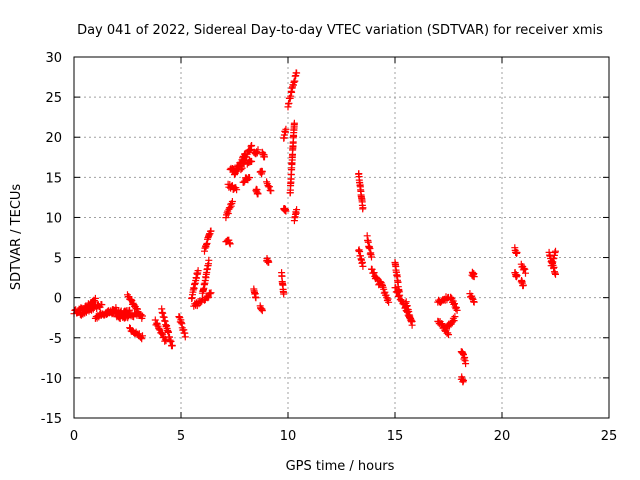  What do you see at coordinates (181, 436) in the screenshot?
I see `x-tick-label: 5` at bounding box center [181, 436].